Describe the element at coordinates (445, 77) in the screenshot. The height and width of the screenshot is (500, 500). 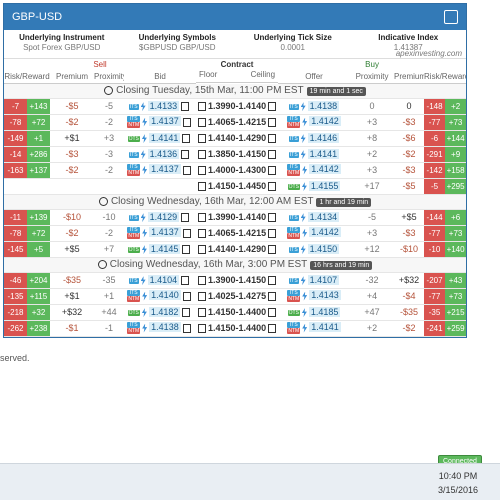
I see `column-label: Risk/Reward` at that location.